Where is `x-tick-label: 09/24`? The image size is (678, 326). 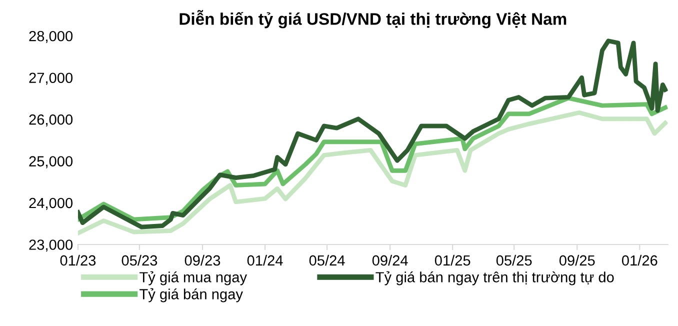 x-tick-label: 09/24 is located at coordinates (390, 260).